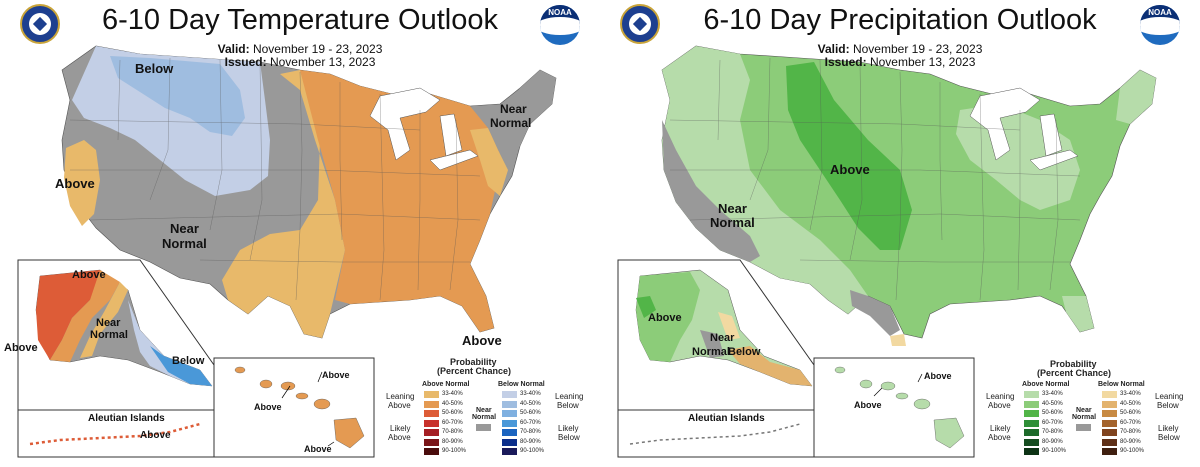 This screenshot has height=467, width=1200. I want to click on above-west-region, so click(82, 183).